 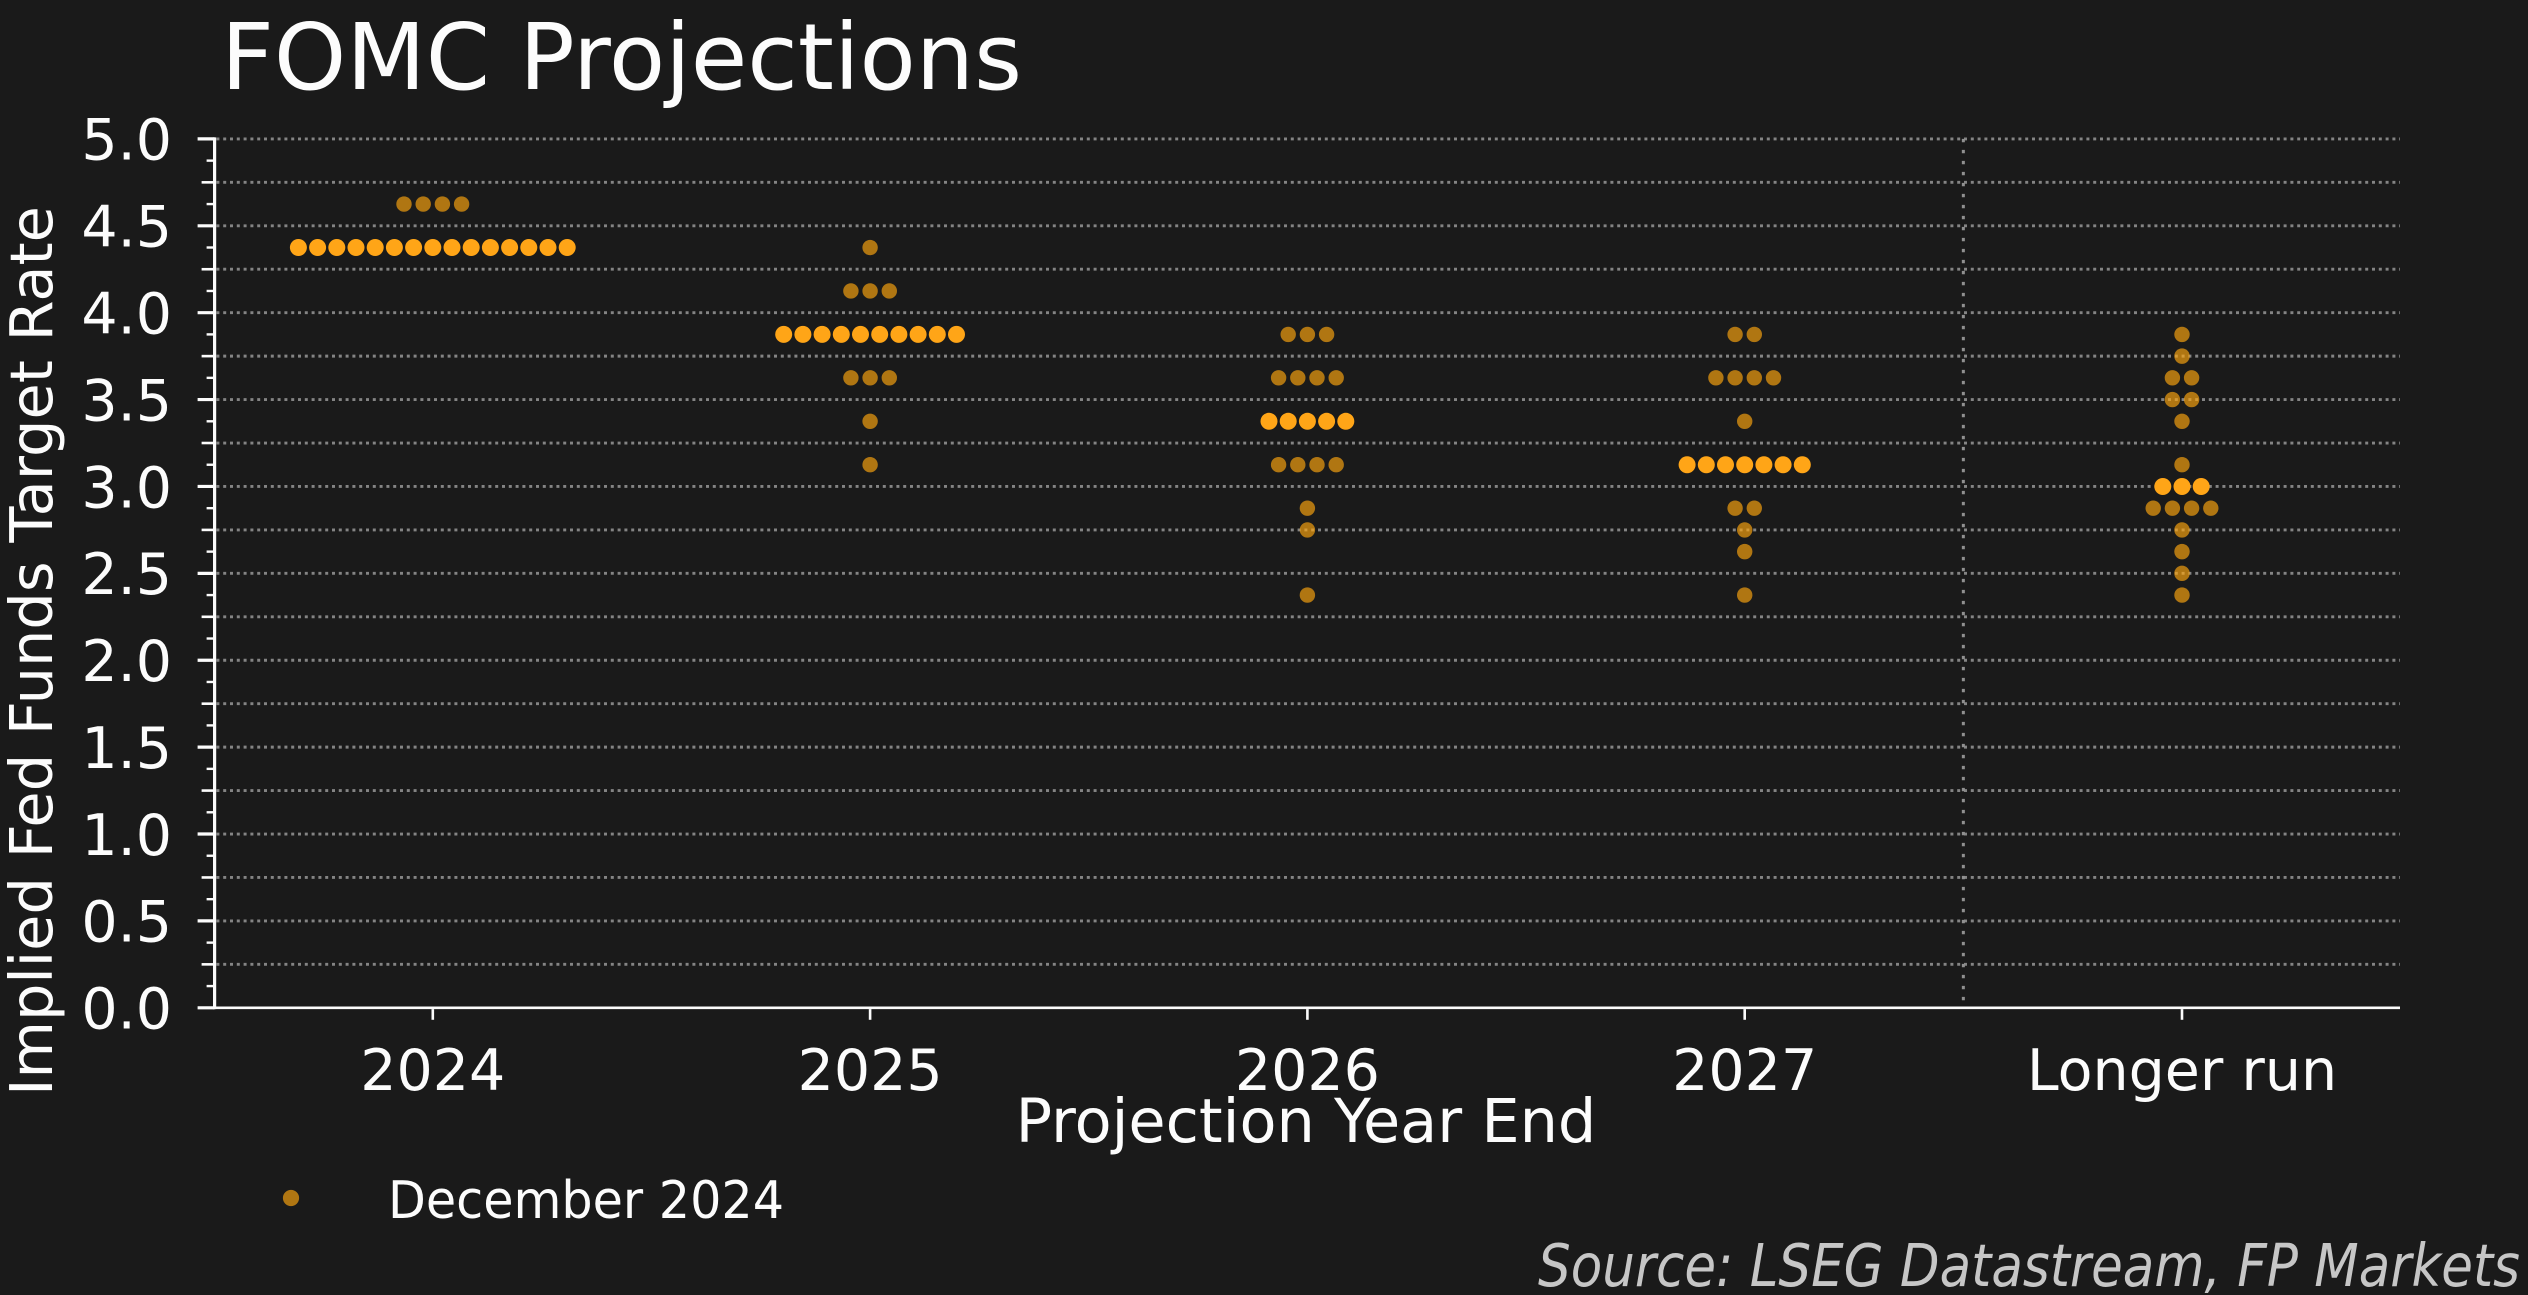 I want to click on y-tick-label: 4.5, so click(x=126, y=228).